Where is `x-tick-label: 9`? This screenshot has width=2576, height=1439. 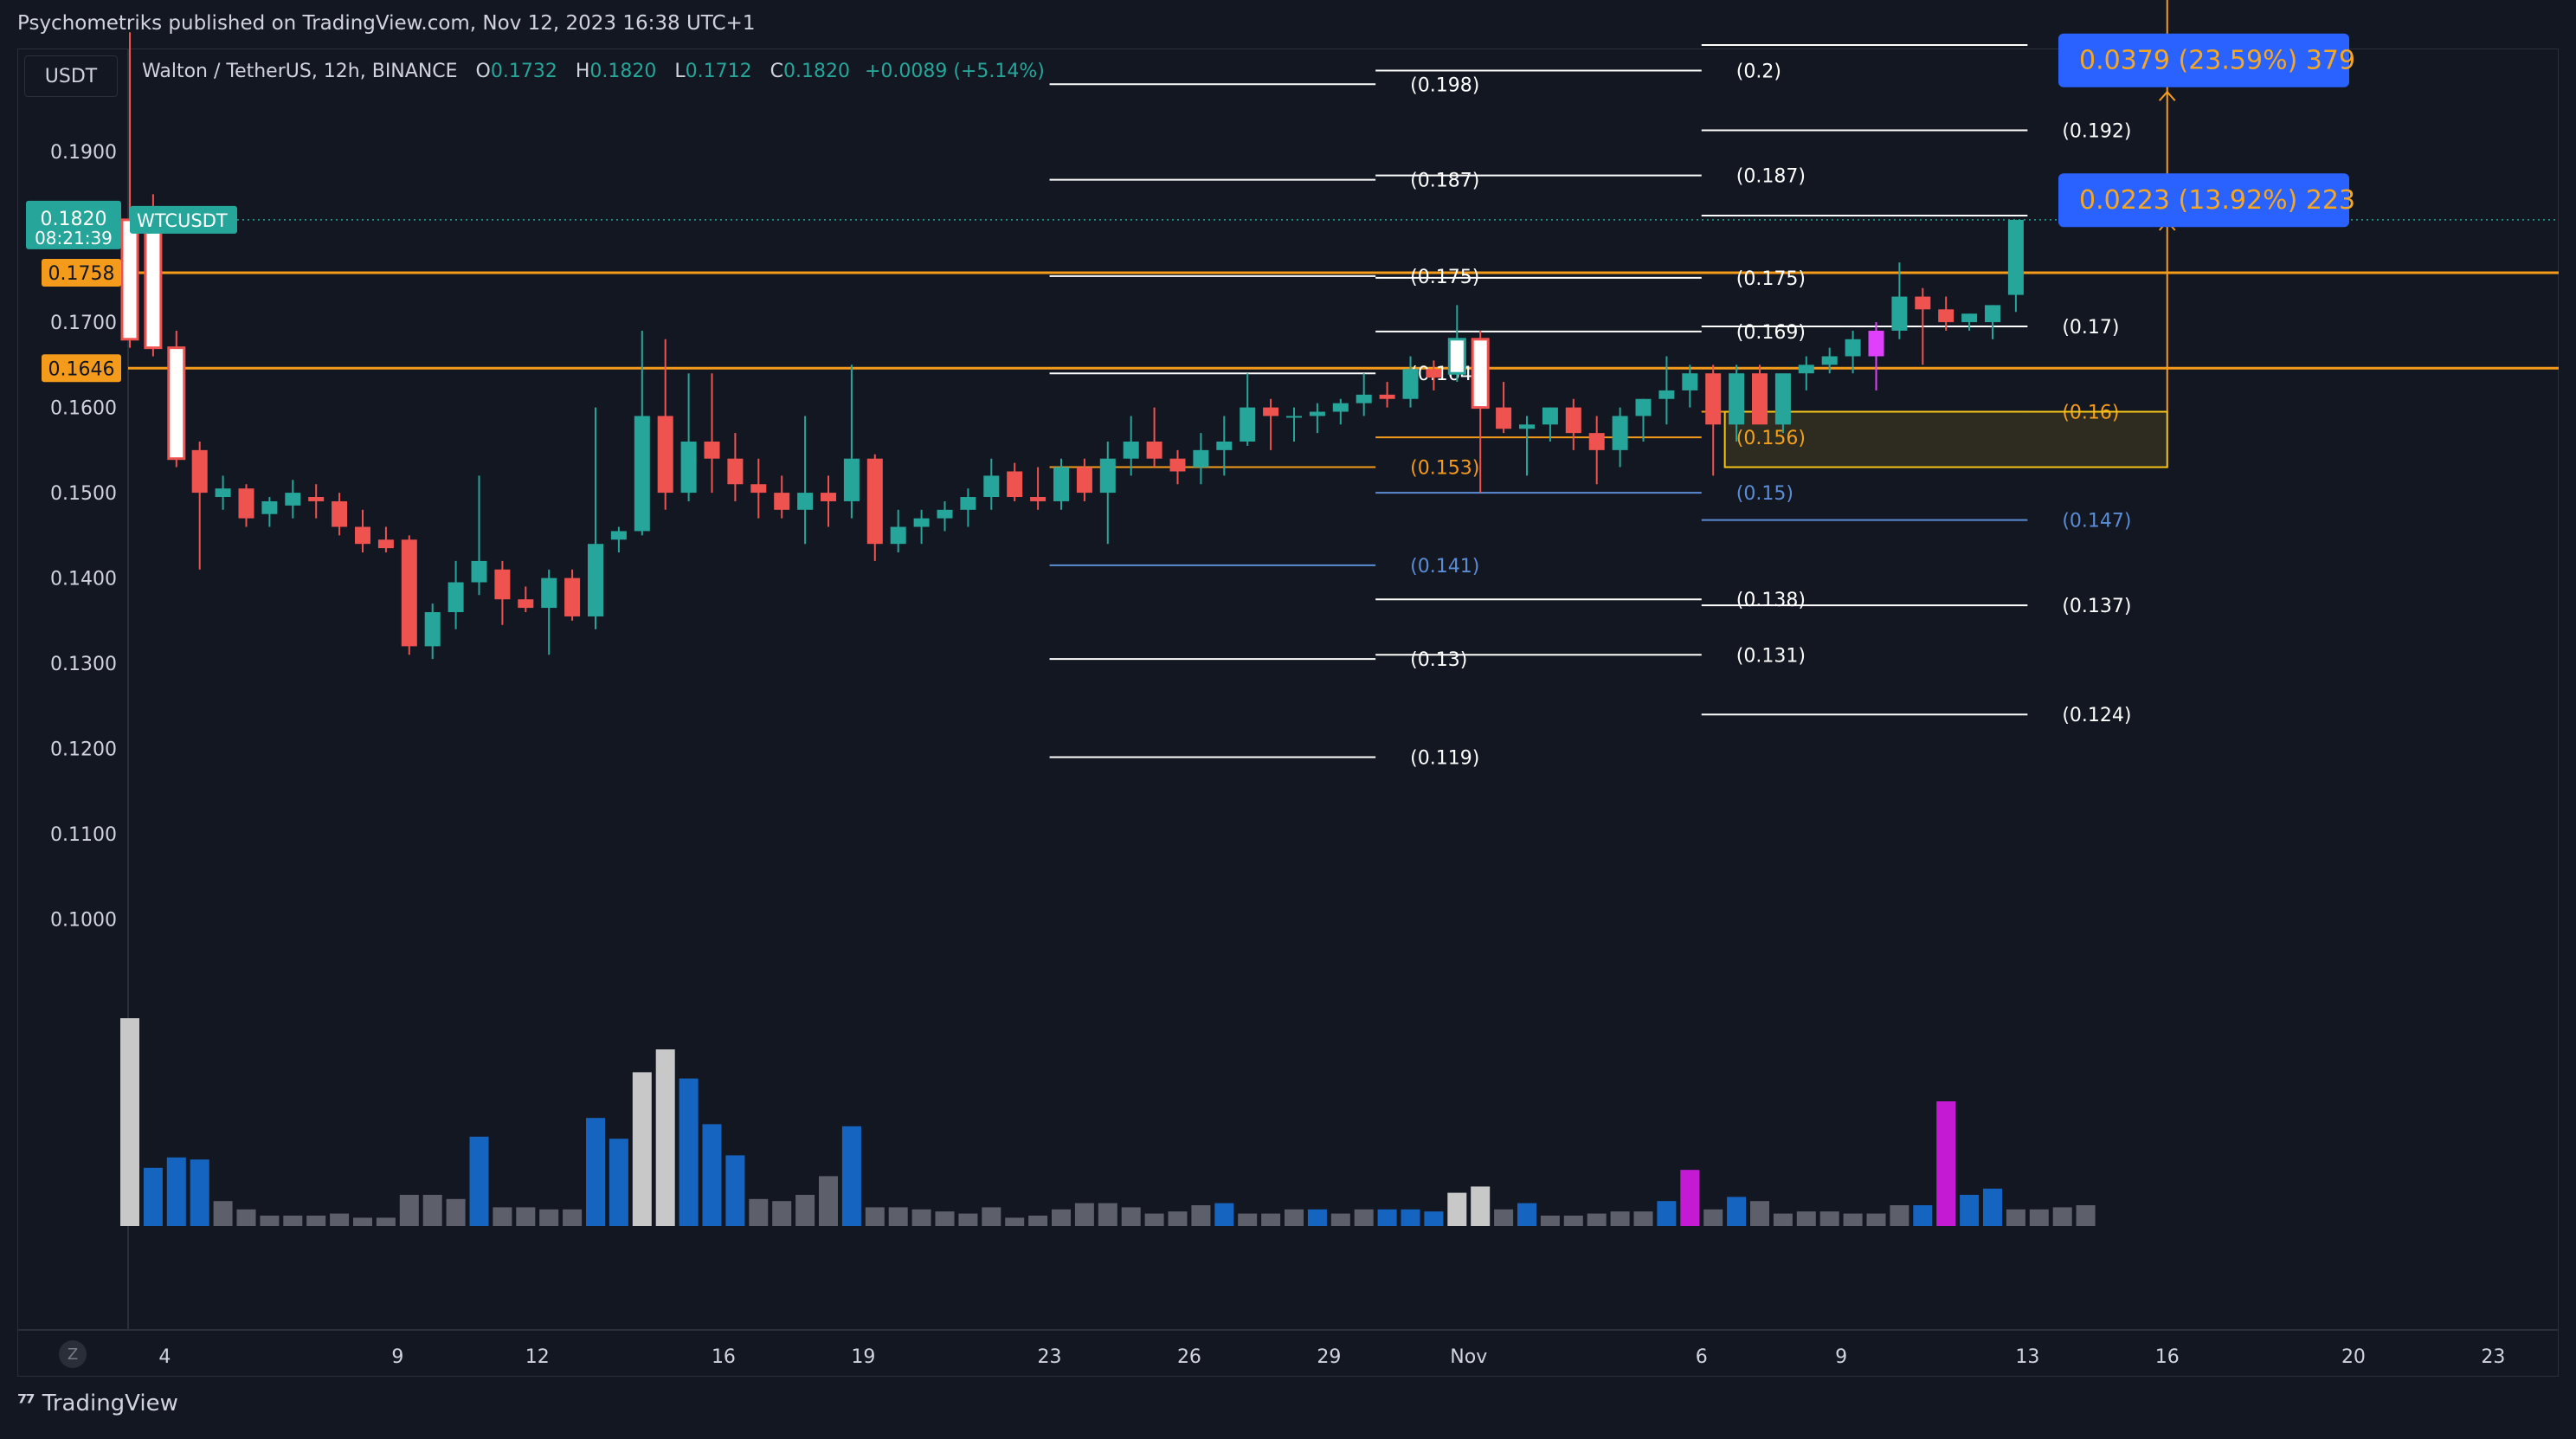
x-tick-label: 9 is located at coordinates (397, 1357).